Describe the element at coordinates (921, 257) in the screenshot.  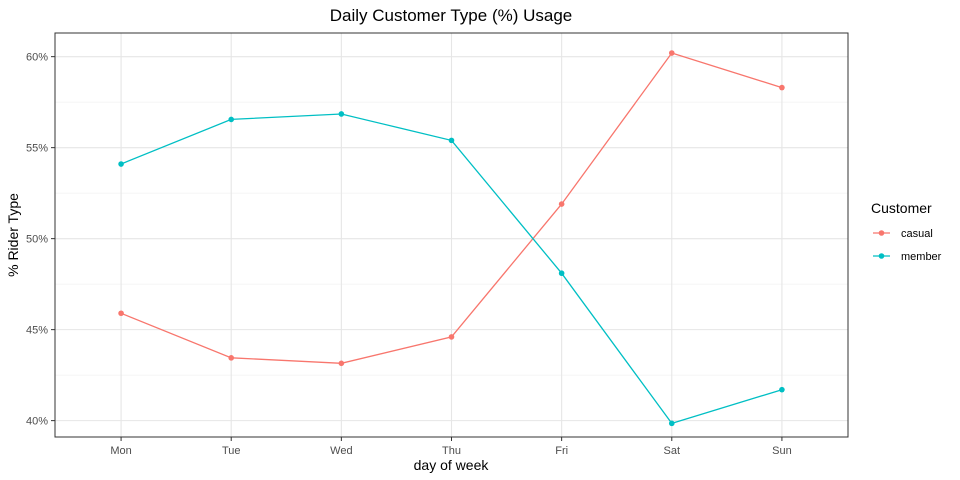
I see `legend-label-member: member` at that location.